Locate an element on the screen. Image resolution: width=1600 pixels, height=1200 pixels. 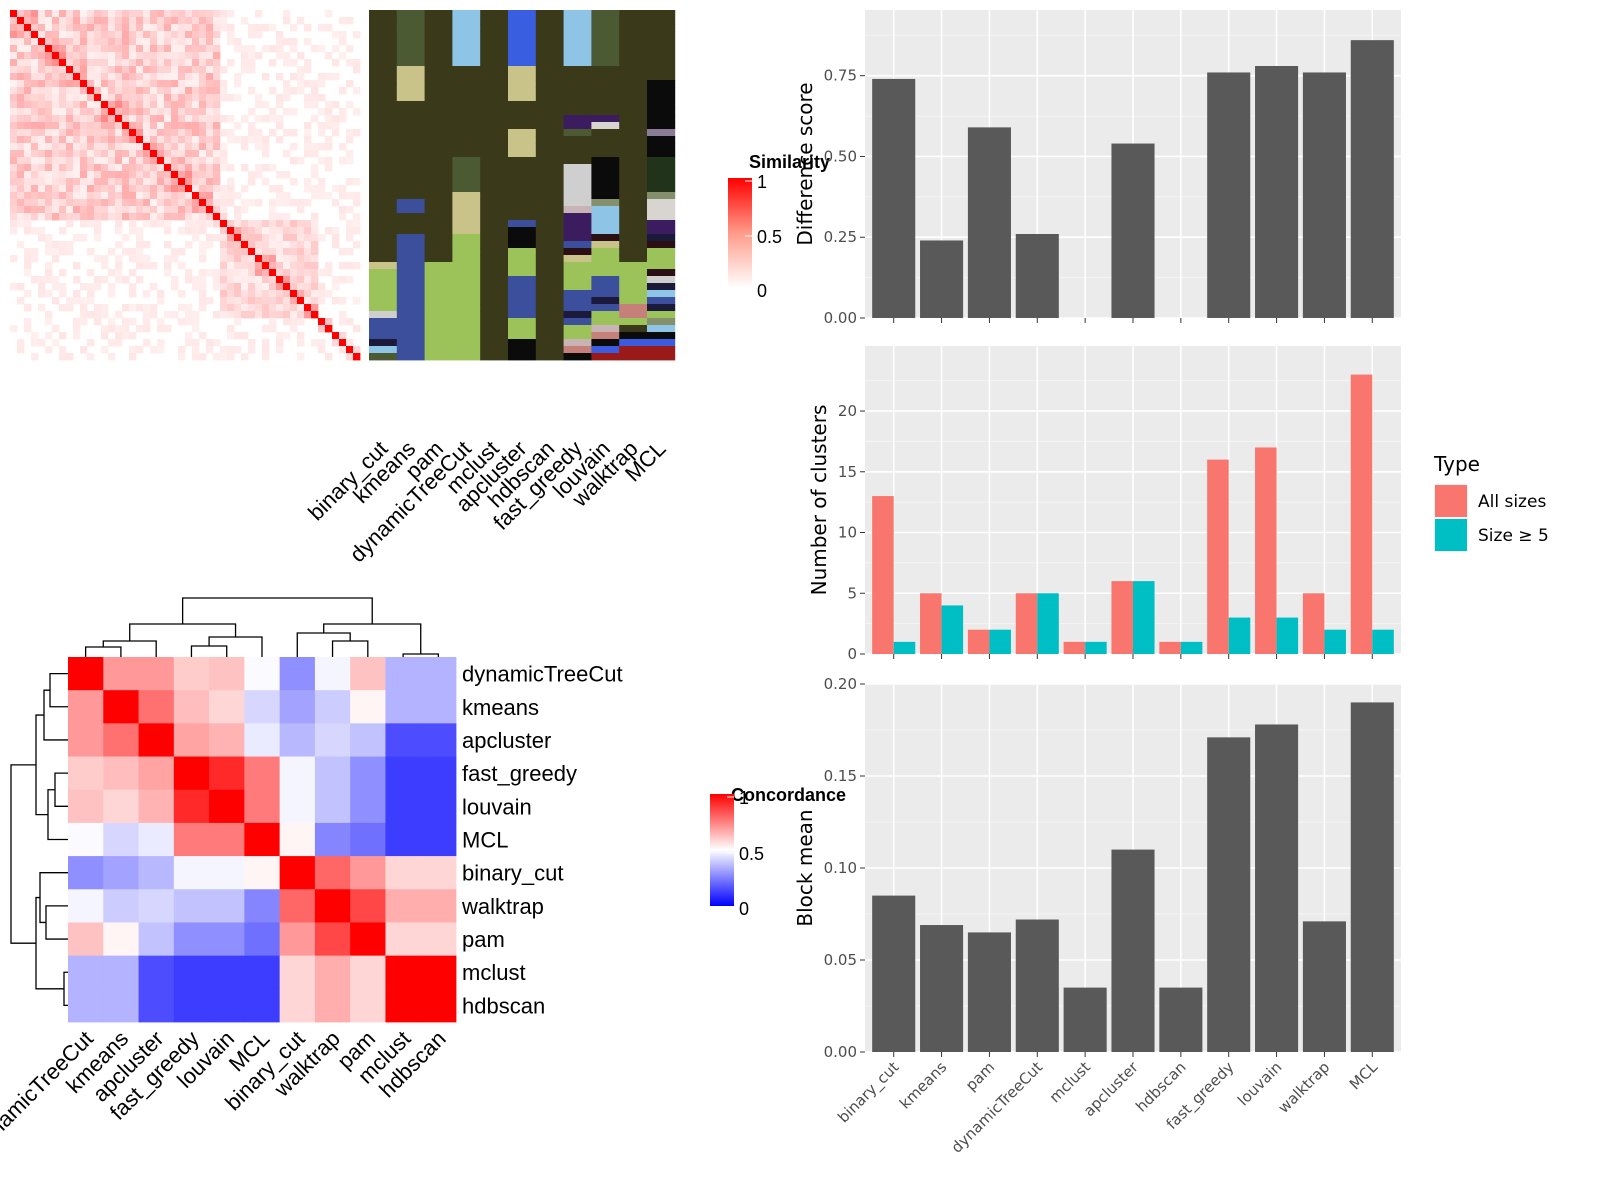
dendrogram-branch is located at coordinates (235, 646).